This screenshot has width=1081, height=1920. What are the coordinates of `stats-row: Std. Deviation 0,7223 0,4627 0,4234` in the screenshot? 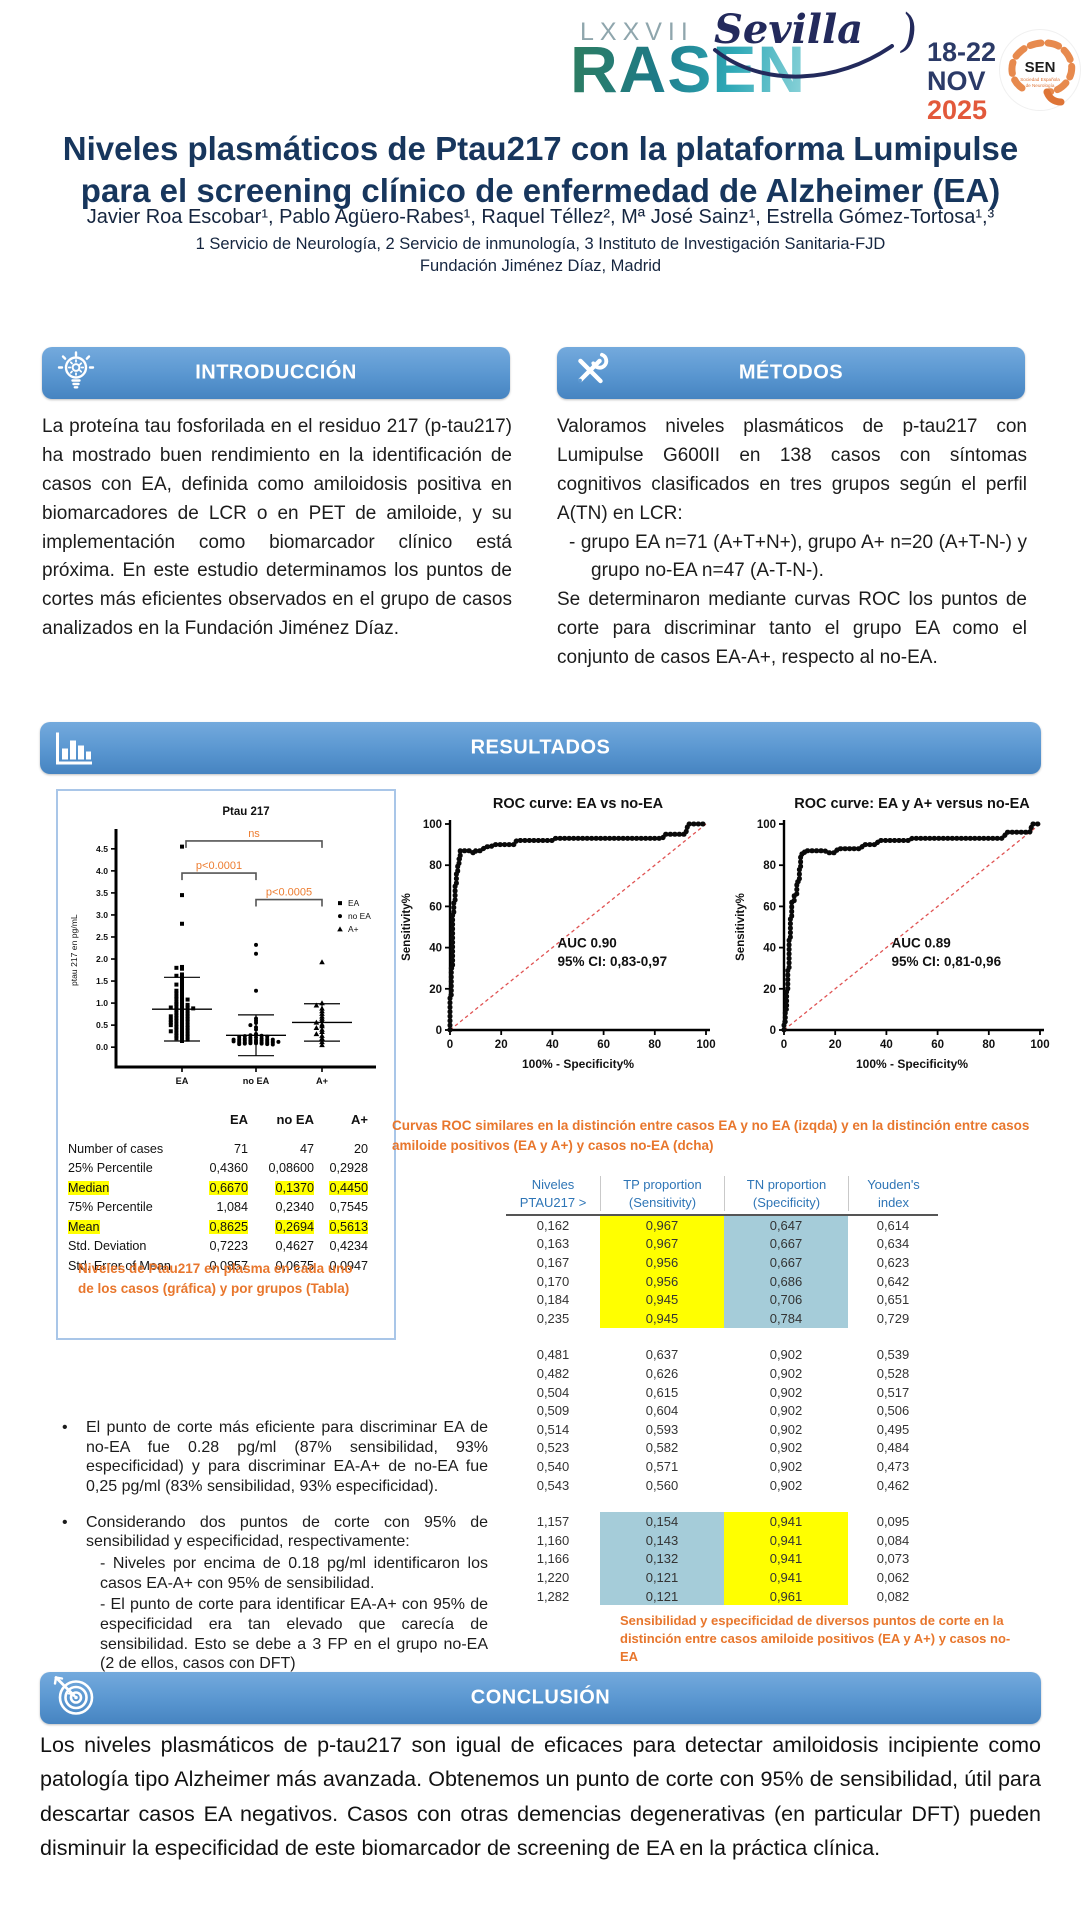 It's located at (218, 1246).